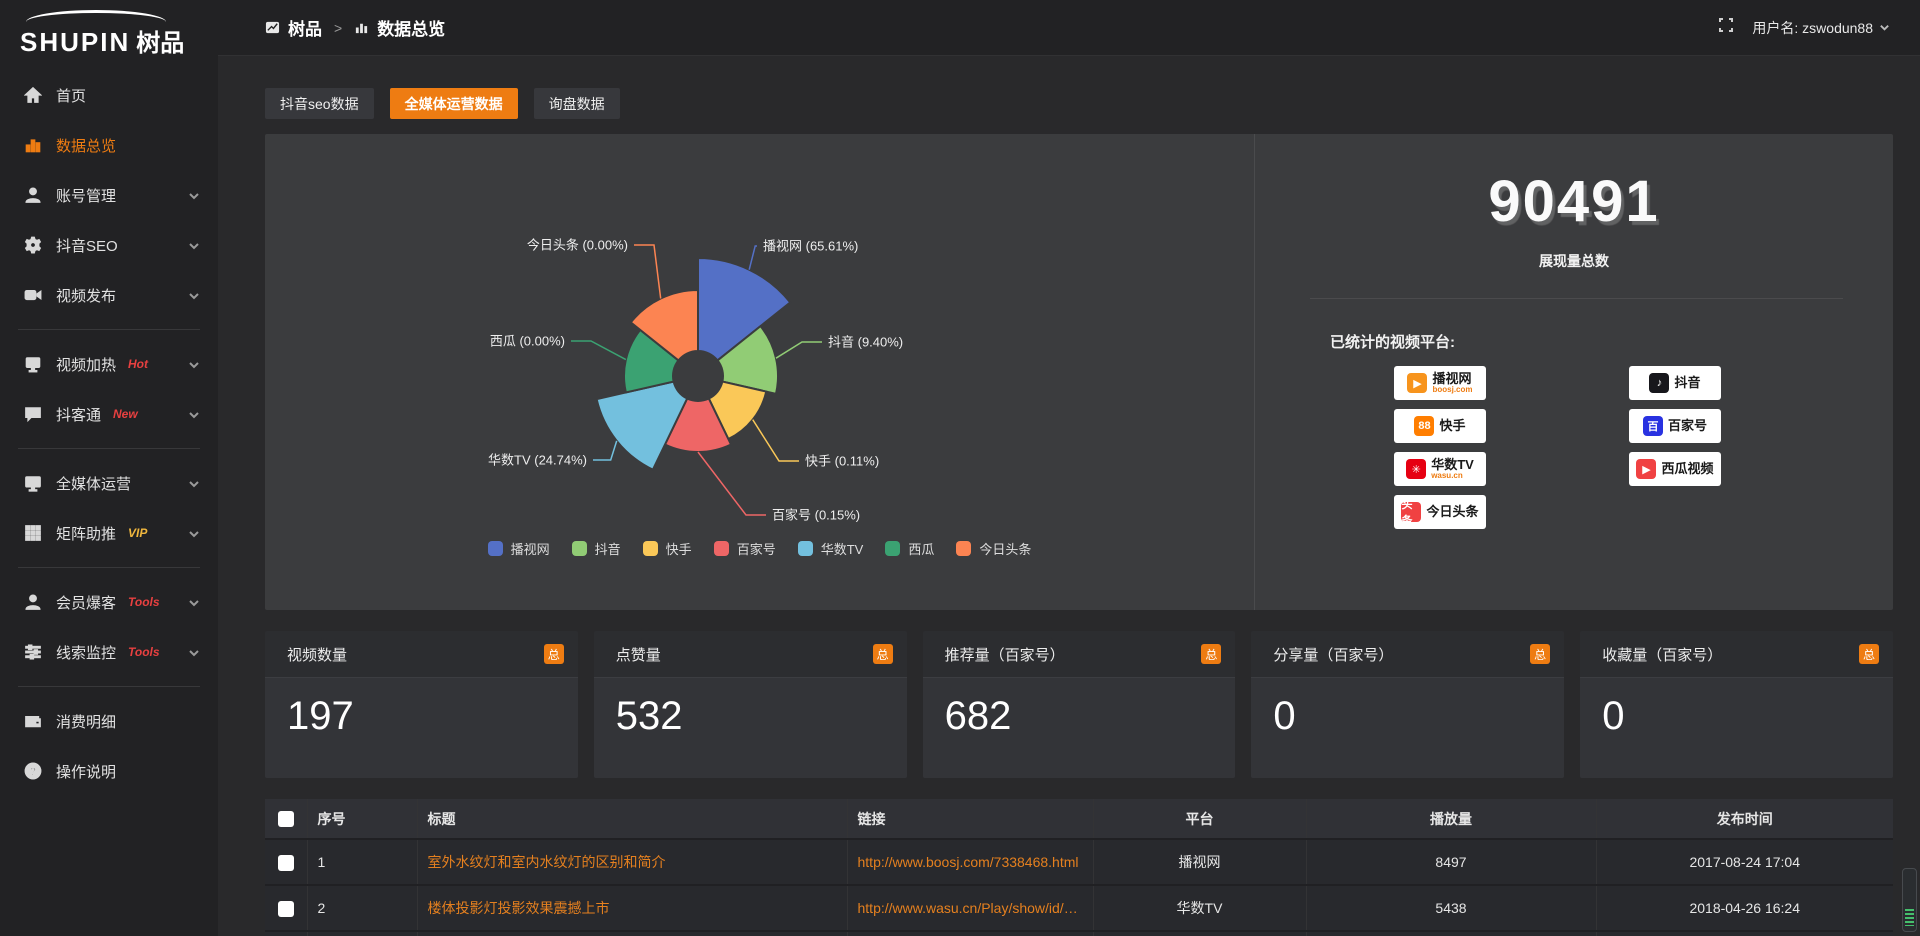  Describe the element at coordinates (109, 364) in the screenshot. I see `sidebar-item-monitor: 视频加热 Hot` at that location.